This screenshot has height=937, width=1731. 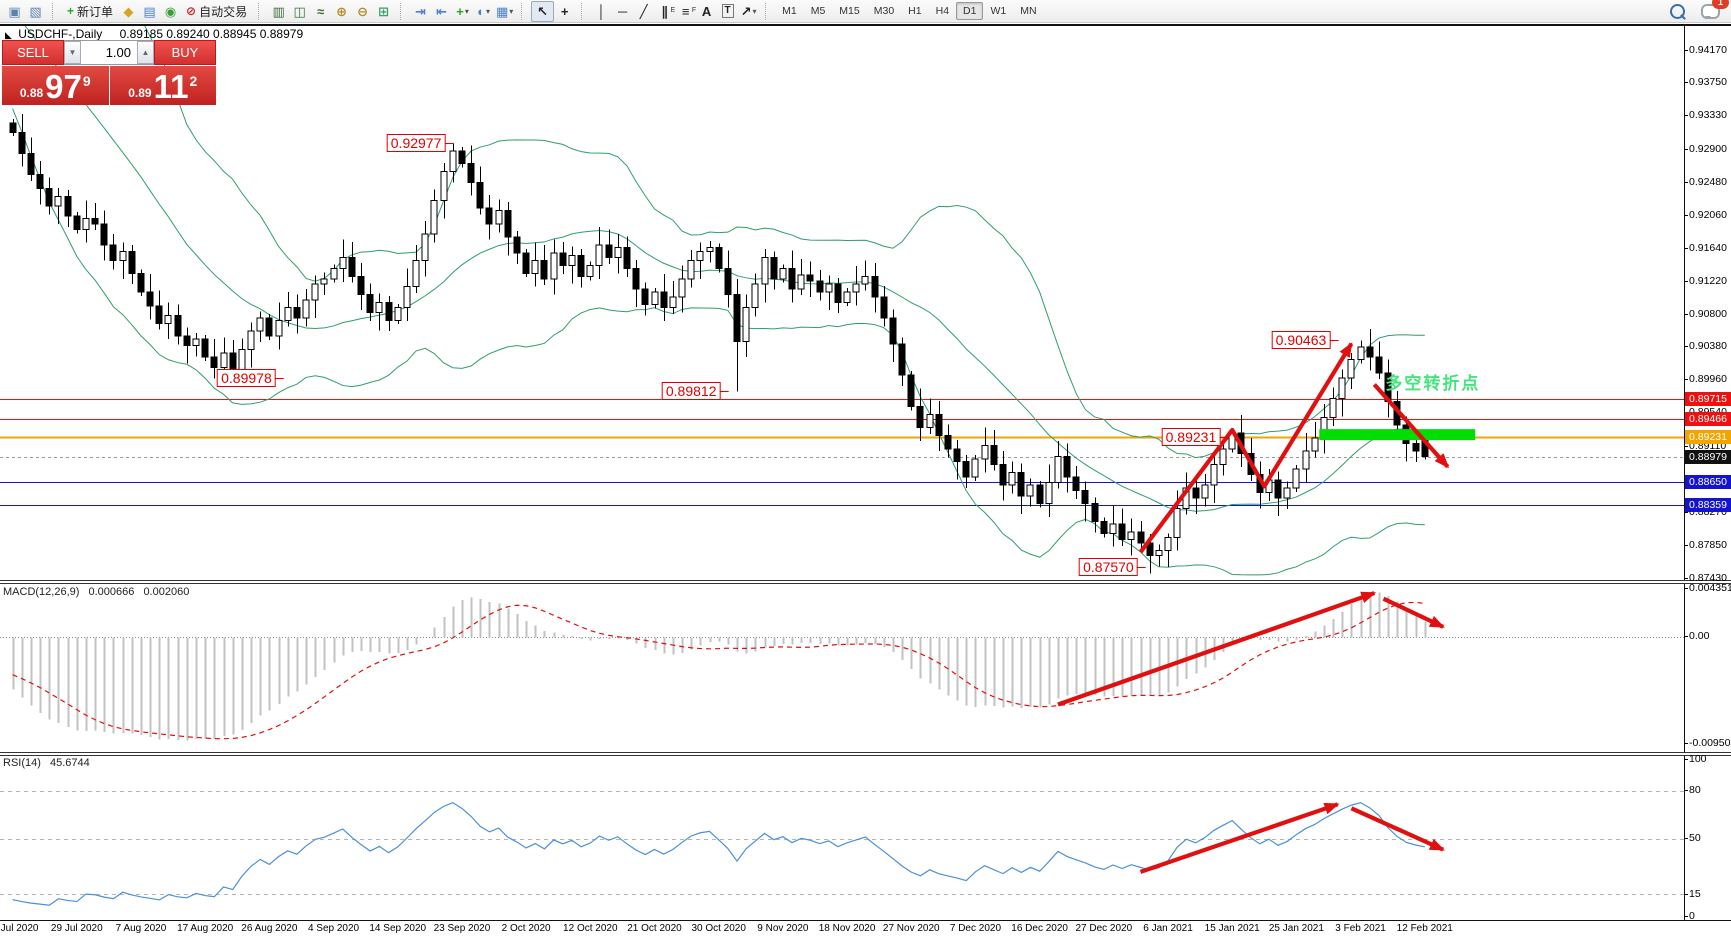 What do you see at coordinates (664, 11) in the screenshot?
I see `equidistant-channel-icon: ∥ E` at bounding box center [664, 11].